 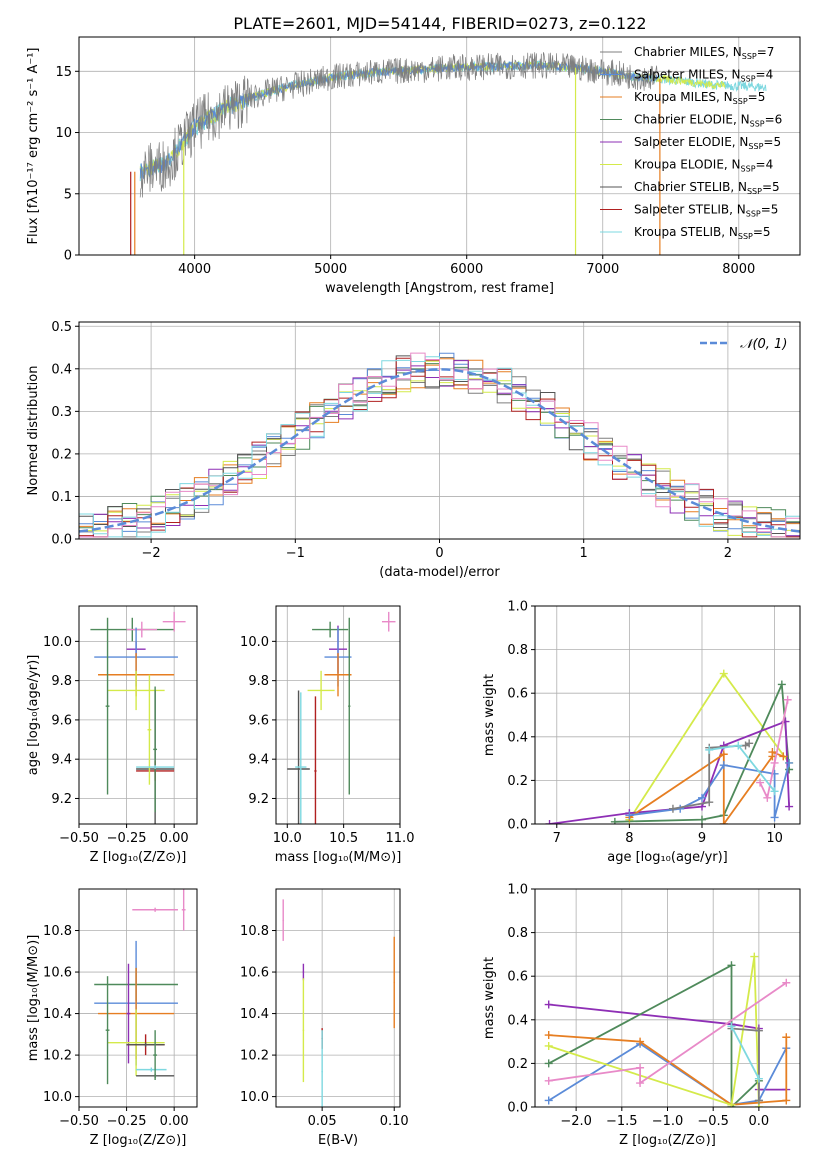 I want to click on y-tick-label: 0.3, so click(x=61, y=412).